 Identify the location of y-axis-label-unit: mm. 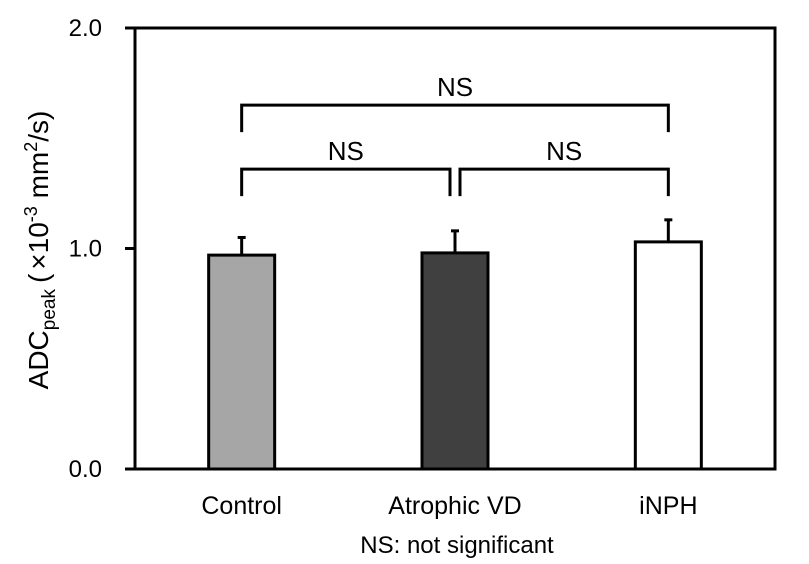
(38, 179).